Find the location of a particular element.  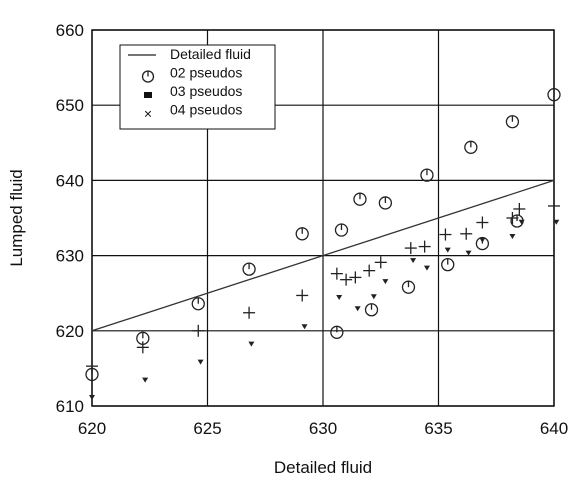

legend-label: 02 pseudos is located at coordinates (206, 73).